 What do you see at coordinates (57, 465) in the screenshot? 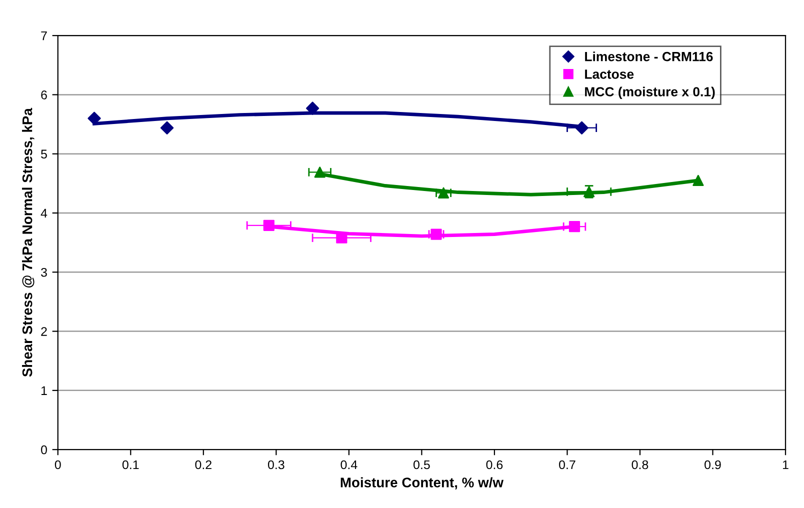
I see `x-tick-label: 0` at bounding box center [57, 465].